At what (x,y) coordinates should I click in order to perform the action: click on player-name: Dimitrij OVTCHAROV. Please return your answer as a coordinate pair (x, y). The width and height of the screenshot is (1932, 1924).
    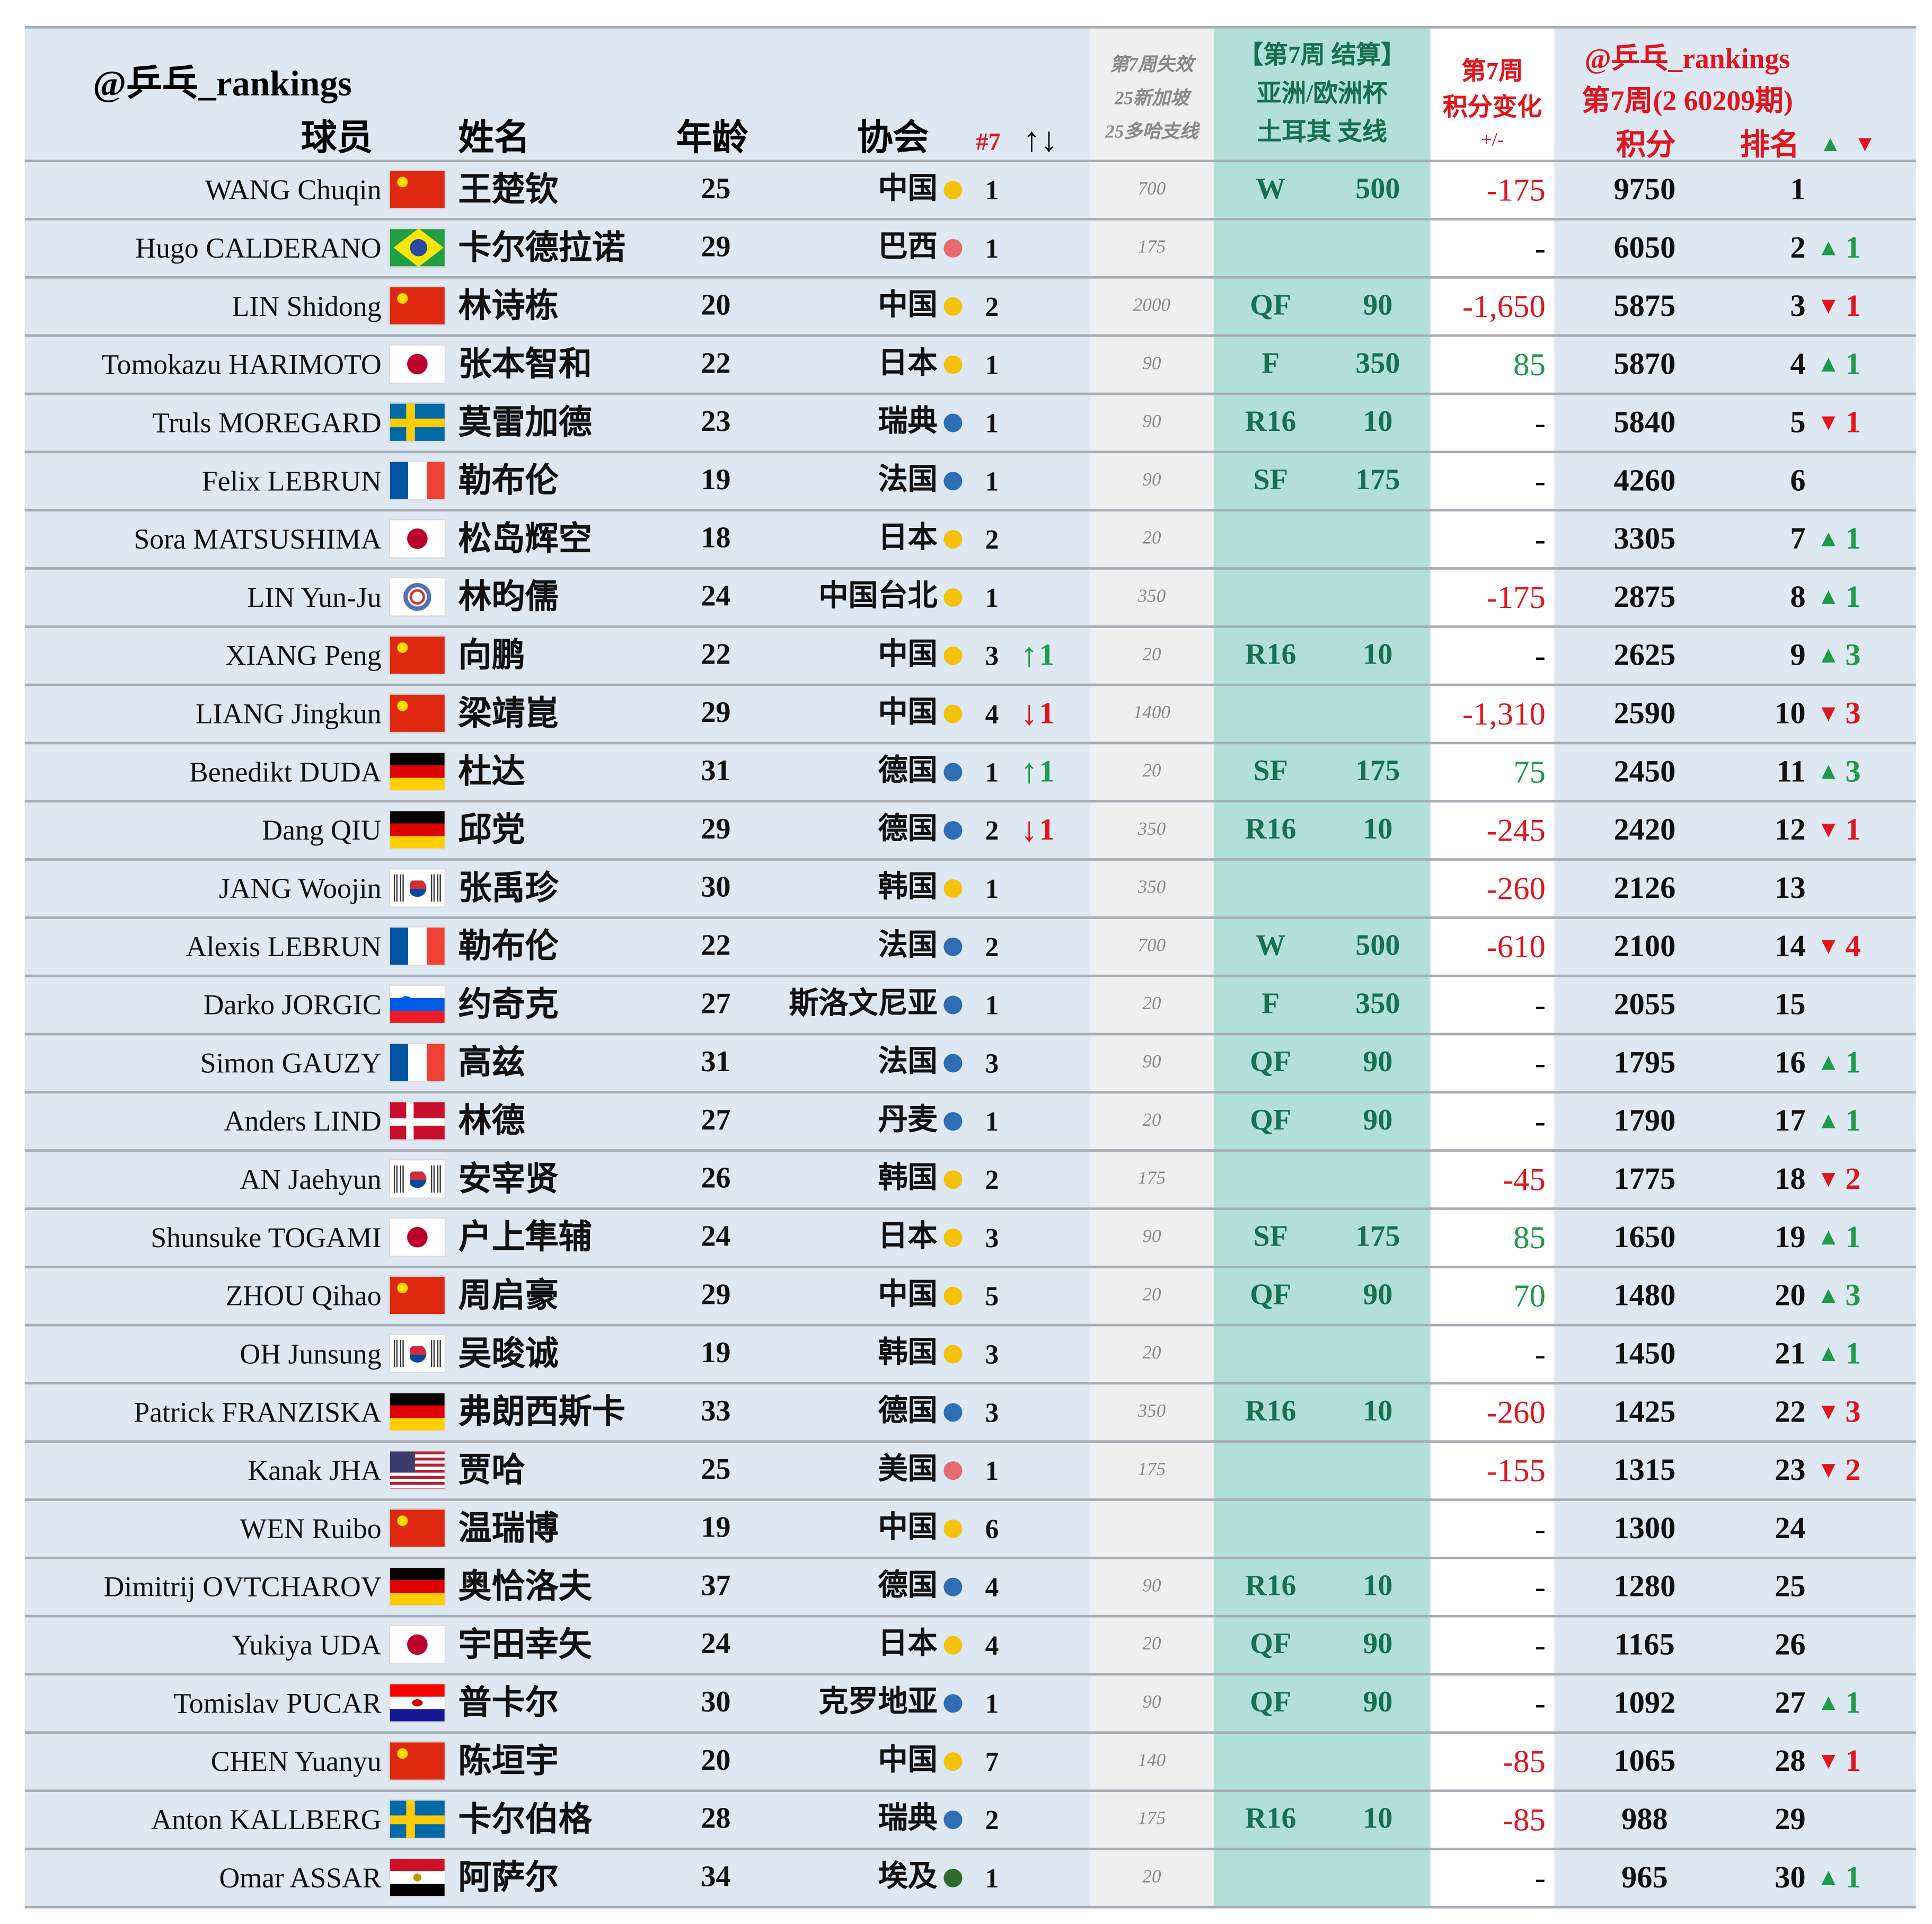
    Looking at the image, I should click on (242, 1587).